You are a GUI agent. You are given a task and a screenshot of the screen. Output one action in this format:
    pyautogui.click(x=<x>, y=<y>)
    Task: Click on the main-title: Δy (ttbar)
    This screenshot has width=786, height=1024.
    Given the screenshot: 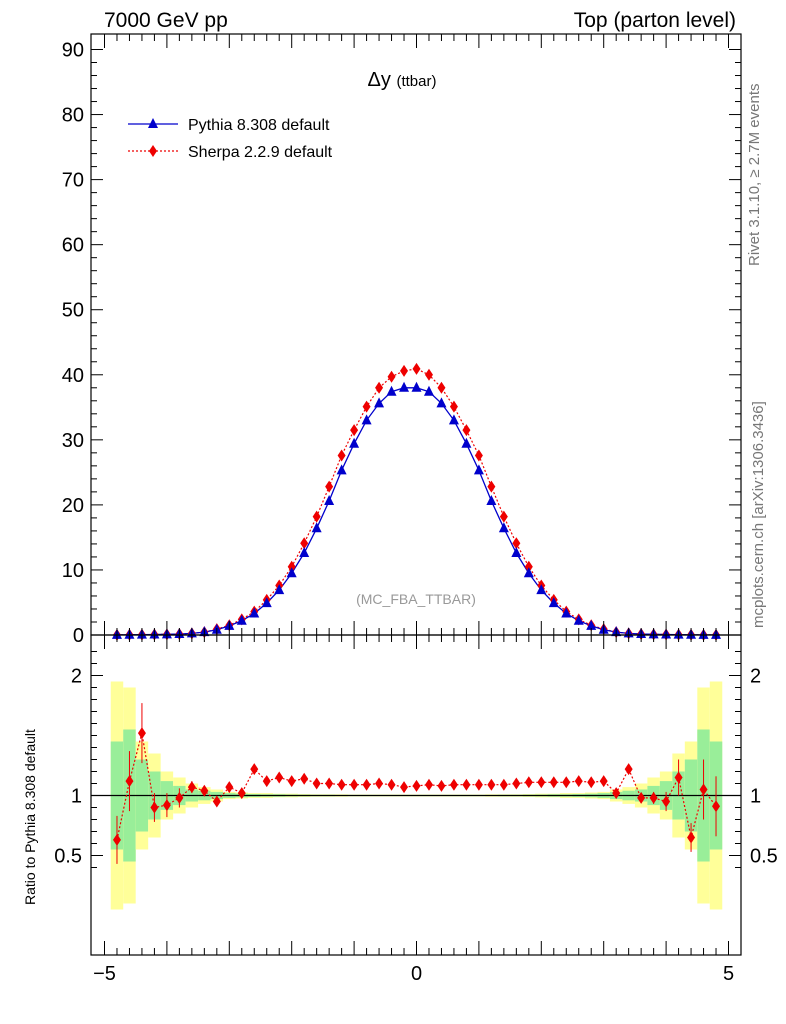 What is the action you would take?
    pyautogui.click(x=402, y=80)
    